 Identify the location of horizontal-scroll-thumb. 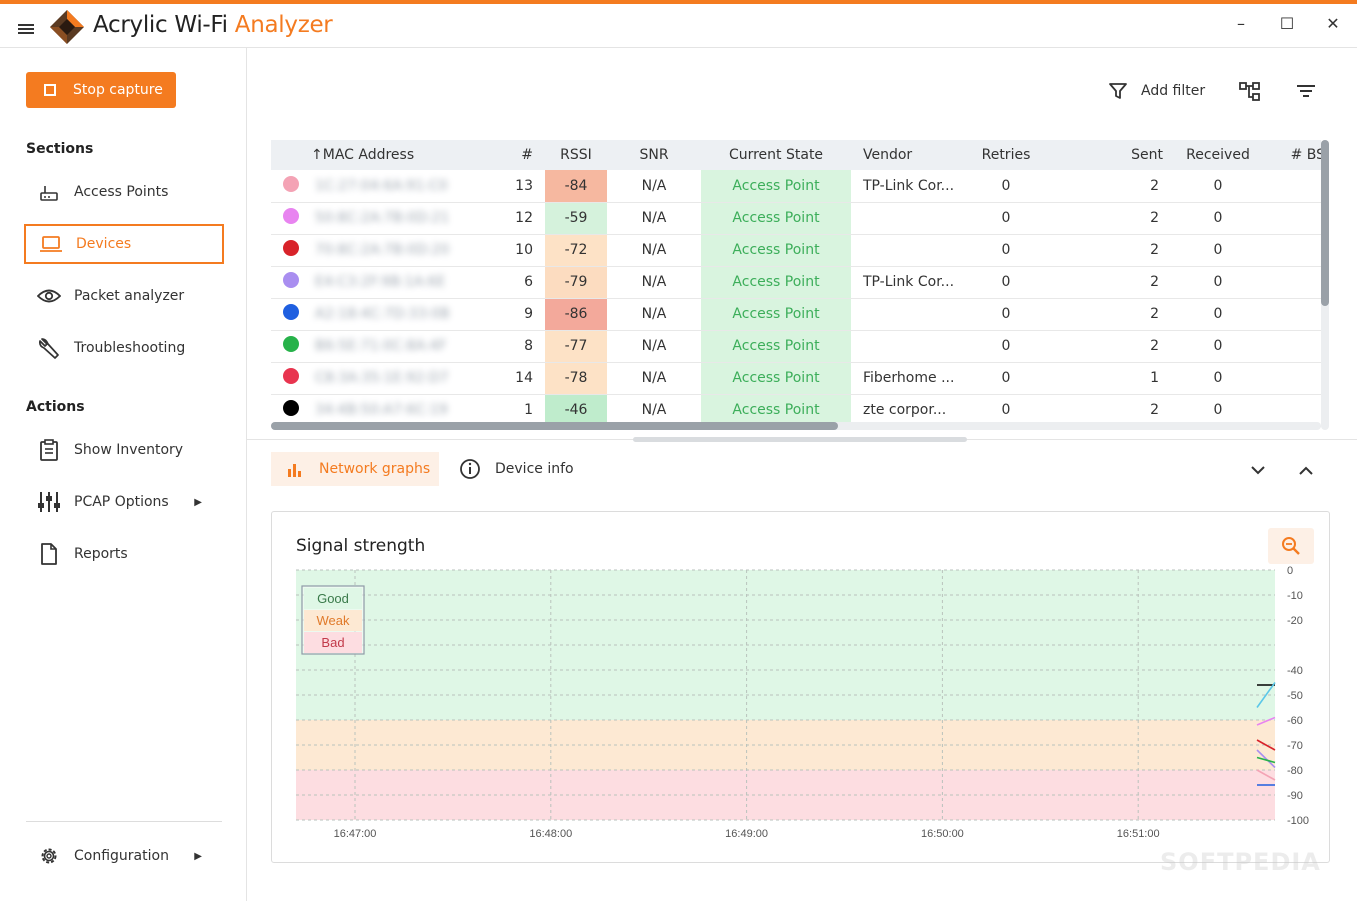
(554, 426).